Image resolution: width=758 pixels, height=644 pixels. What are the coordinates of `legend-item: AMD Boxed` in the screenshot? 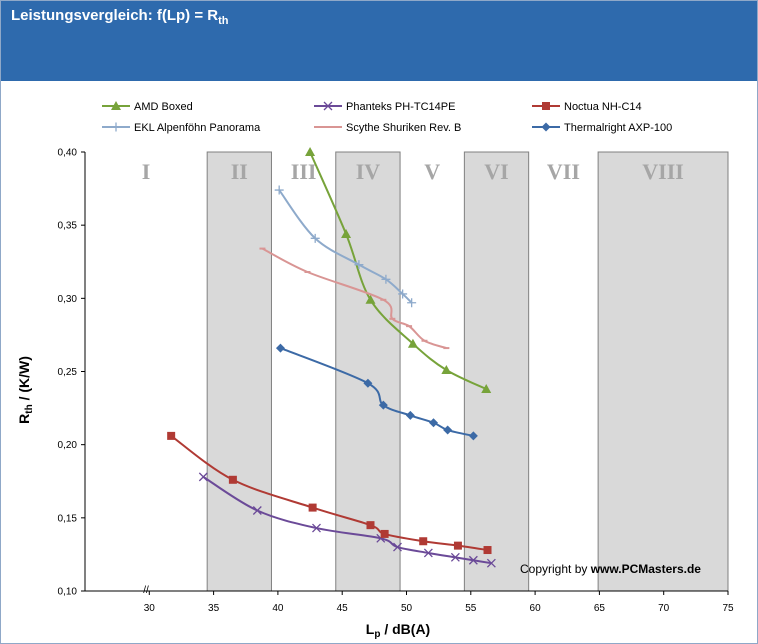 It's located at (147, 107).